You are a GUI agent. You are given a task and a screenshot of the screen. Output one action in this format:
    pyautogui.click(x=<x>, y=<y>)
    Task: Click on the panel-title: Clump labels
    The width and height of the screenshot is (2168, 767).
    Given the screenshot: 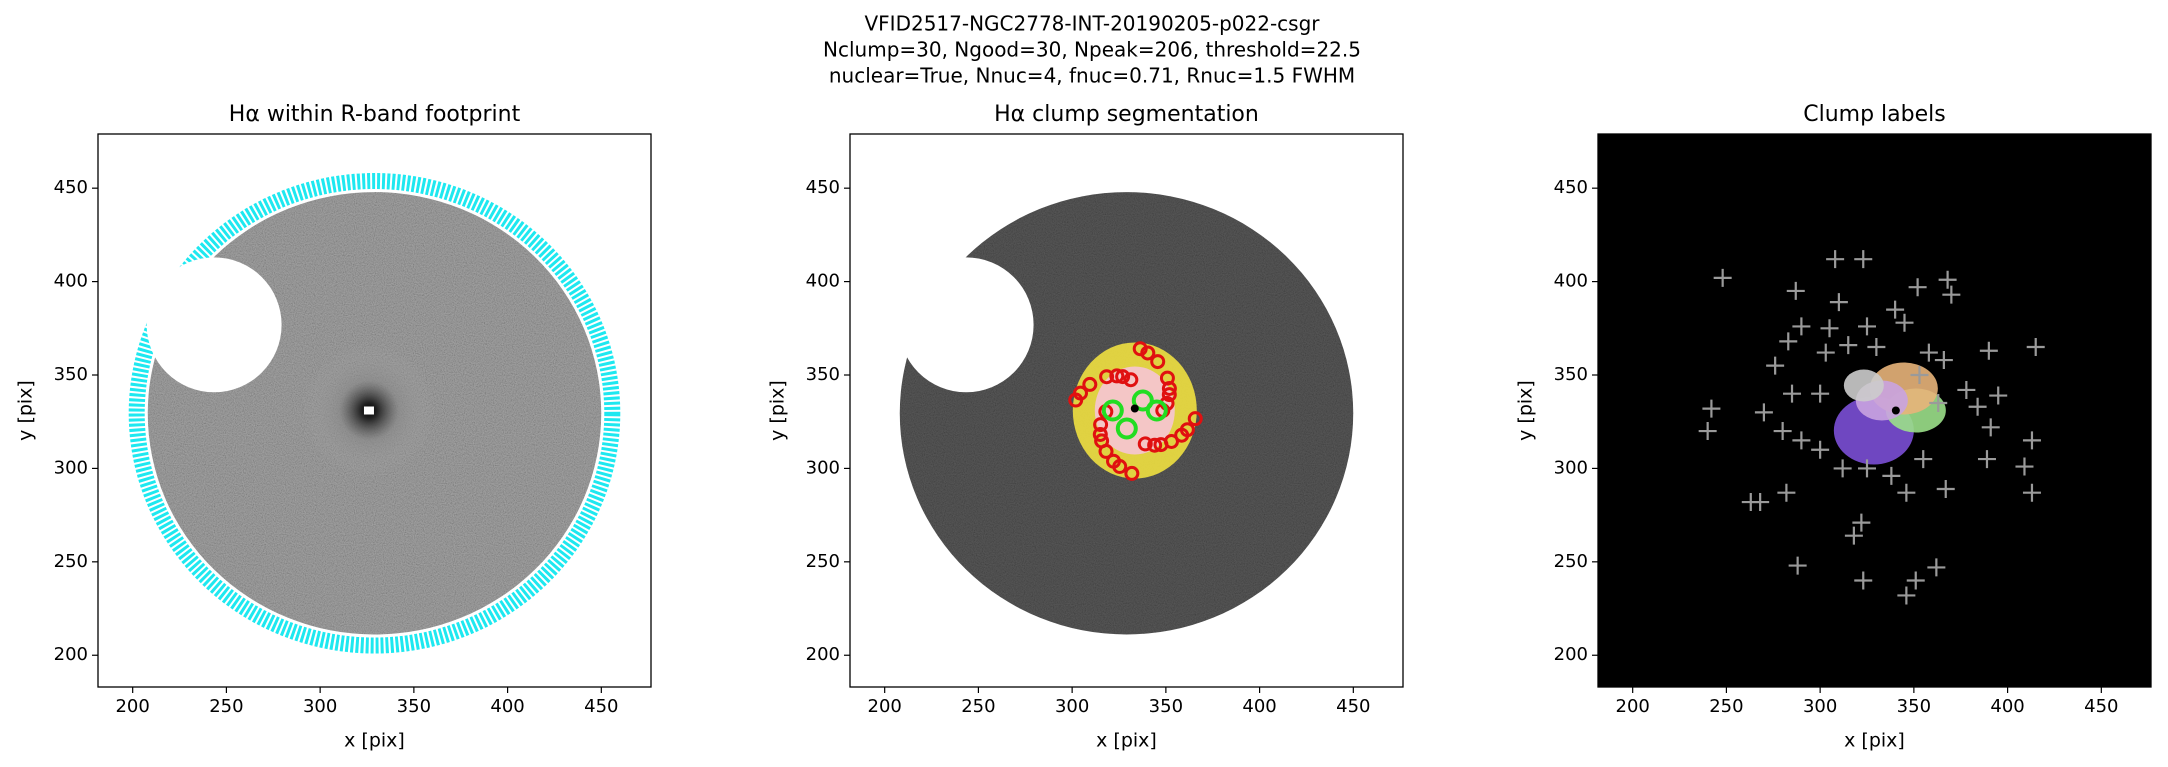 What is the action you would take?
    pyautogui.click(x=1874, y=114)
    